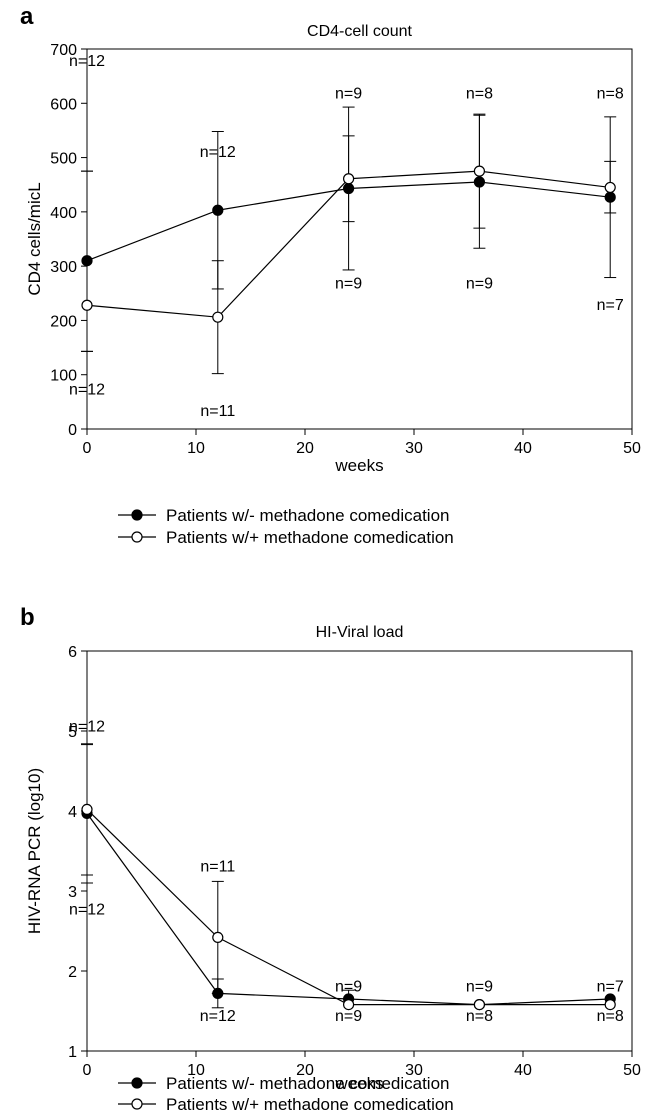 The height and width of the screenshot is (1113, 662). I want to click on y-tick-label: 600, so click(63, 104).